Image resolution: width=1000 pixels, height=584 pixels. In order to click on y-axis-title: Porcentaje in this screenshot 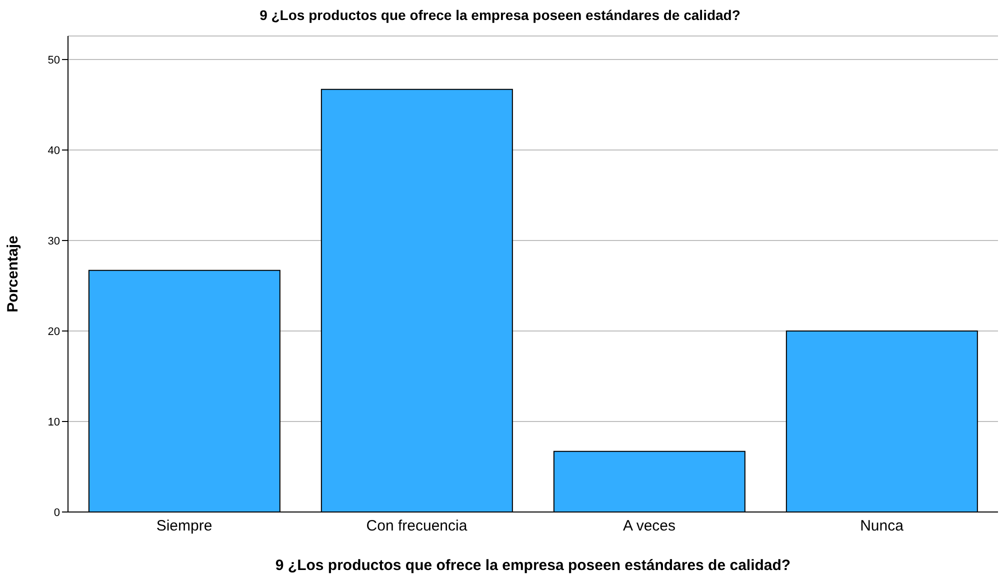, I will do `click(13, 274)`.